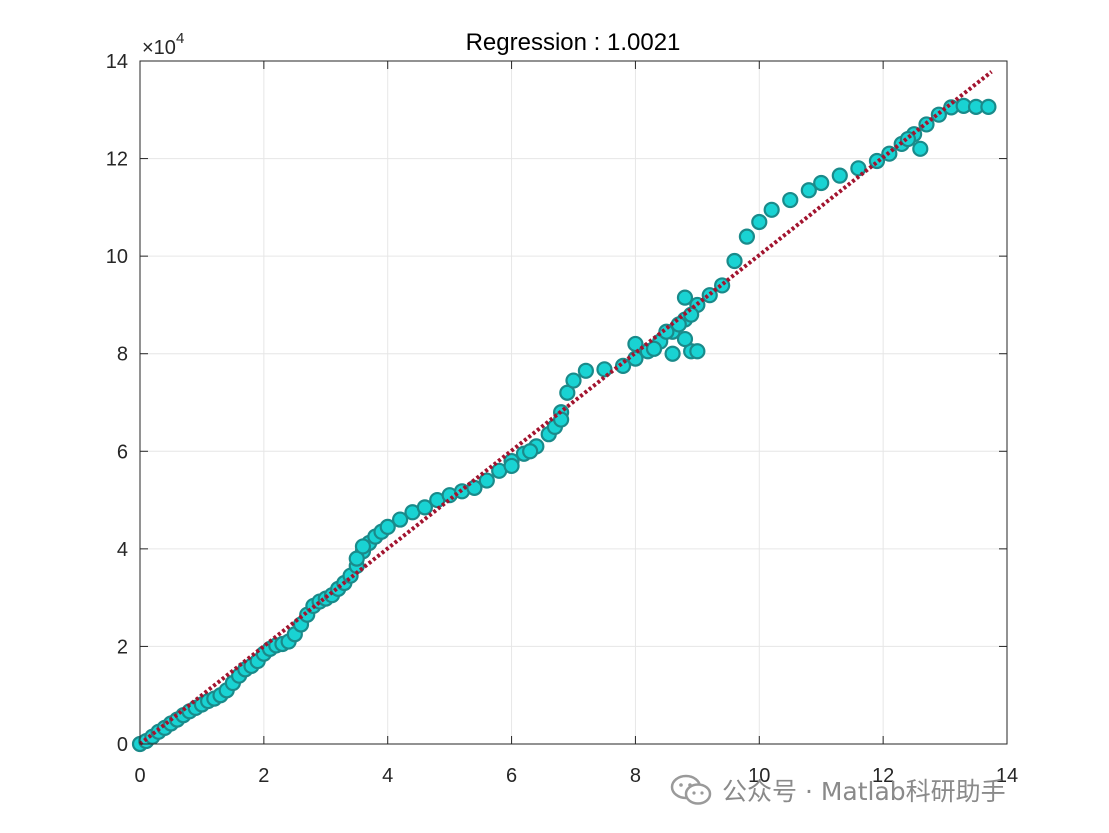  I want to click on y-tick-label: 0, so click(122, 745).